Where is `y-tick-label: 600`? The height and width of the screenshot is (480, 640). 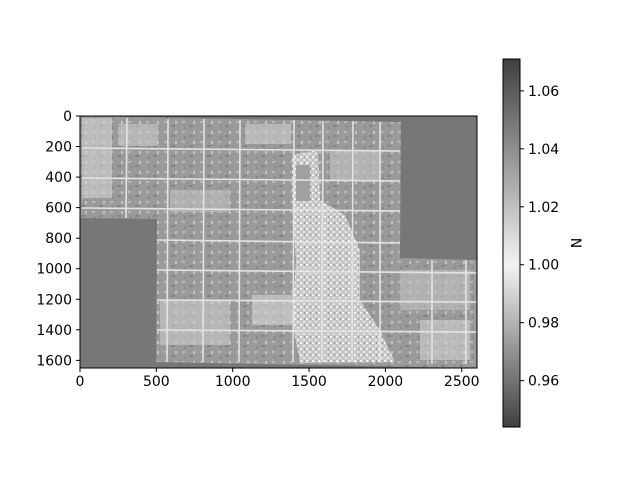
y-tick-label: 600 is located at coordinates (58, 209).